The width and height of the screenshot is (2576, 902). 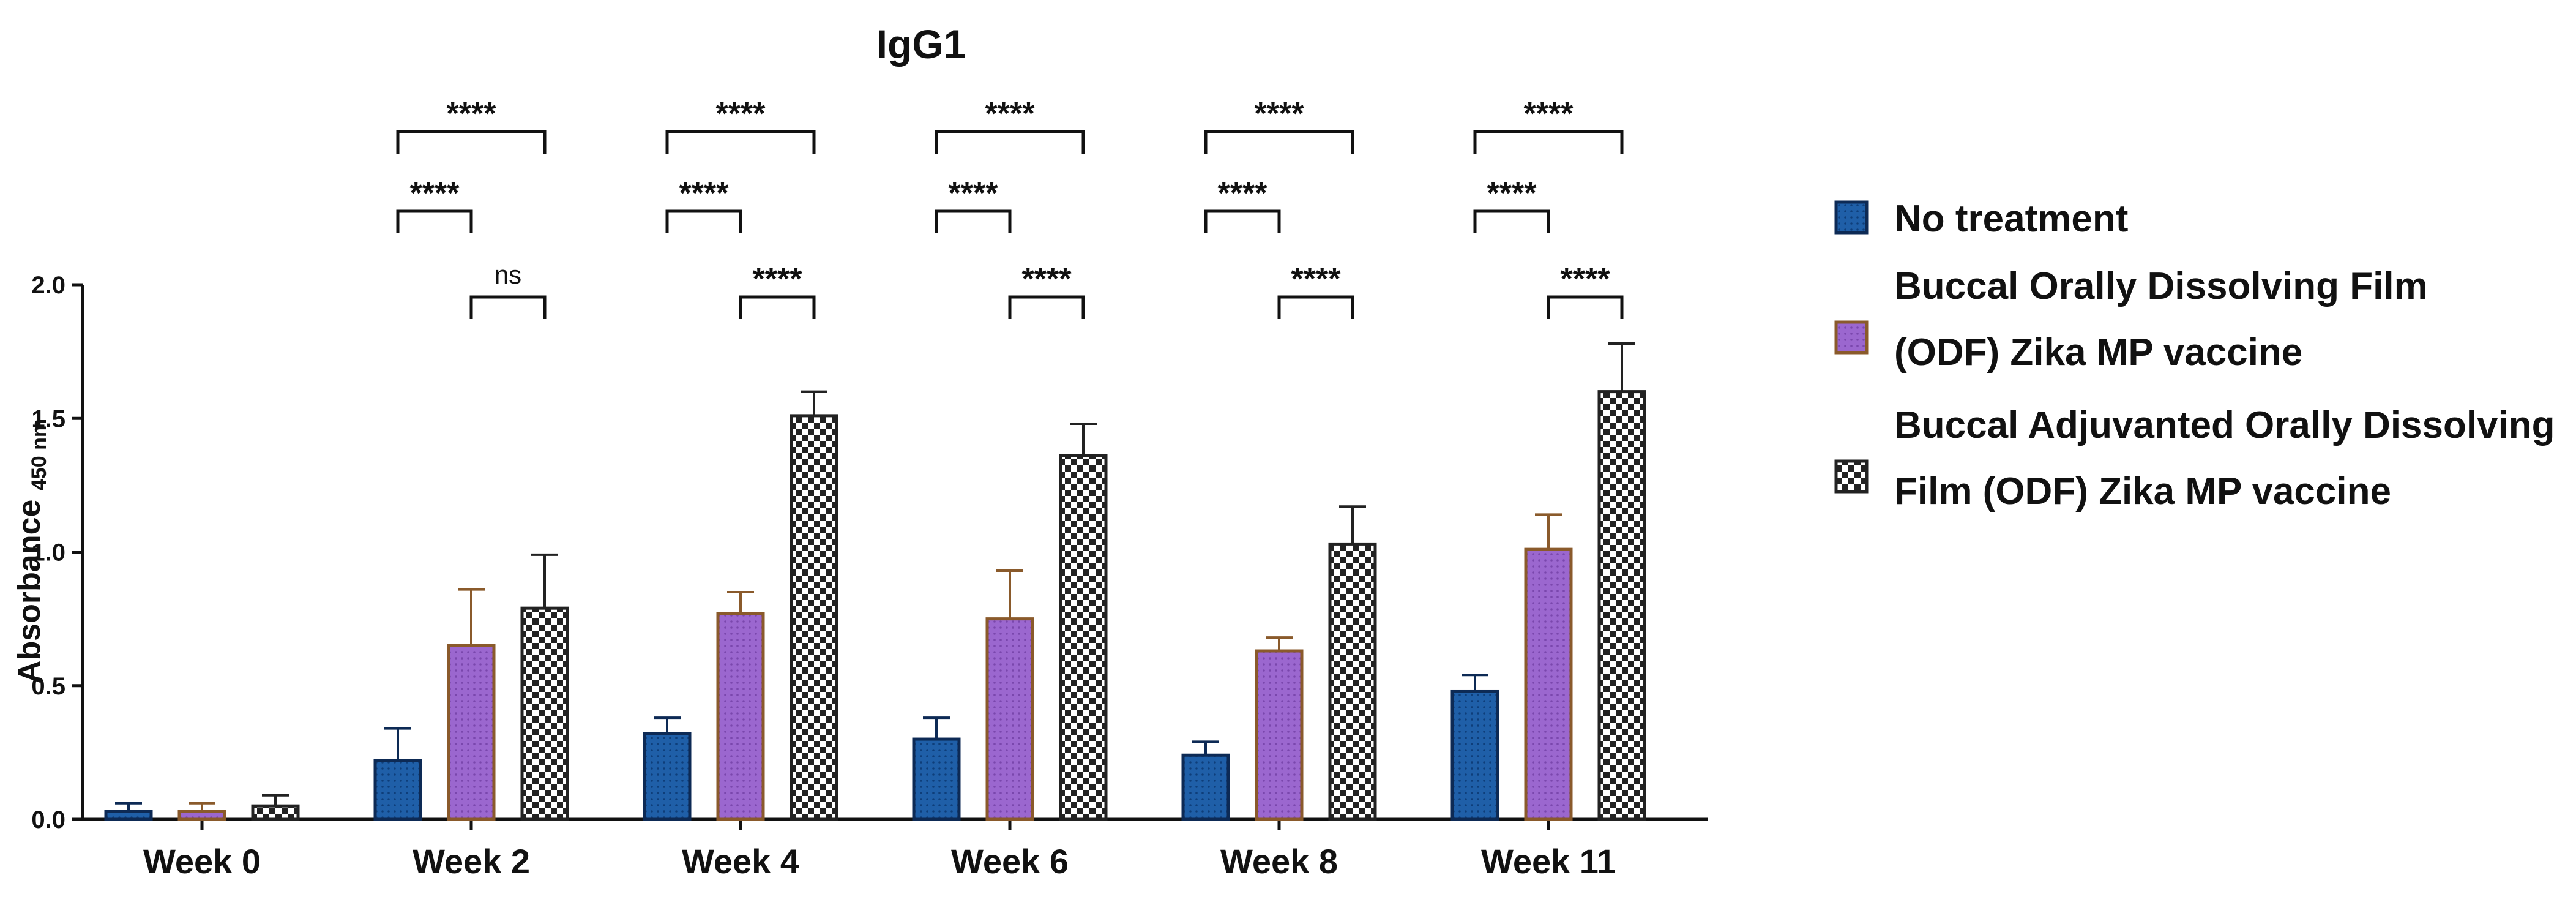 I want to click on y-tick-label: 2.0, so click(x=48, y=285).